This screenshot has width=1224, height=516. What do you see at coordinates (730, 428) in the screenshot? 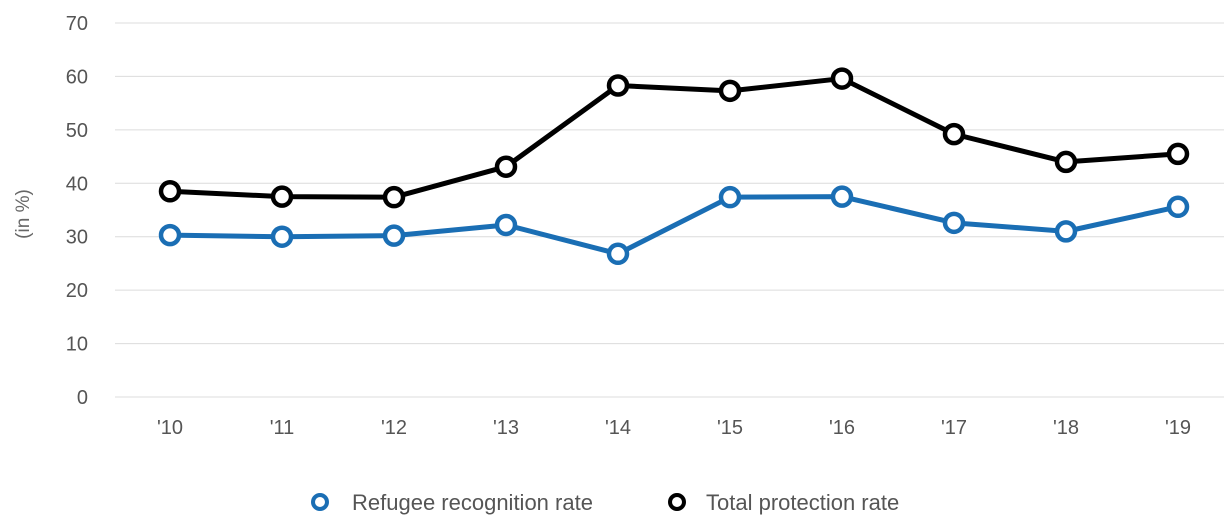
I see `x-tick-label: '15` at bounding box center [730, 428].